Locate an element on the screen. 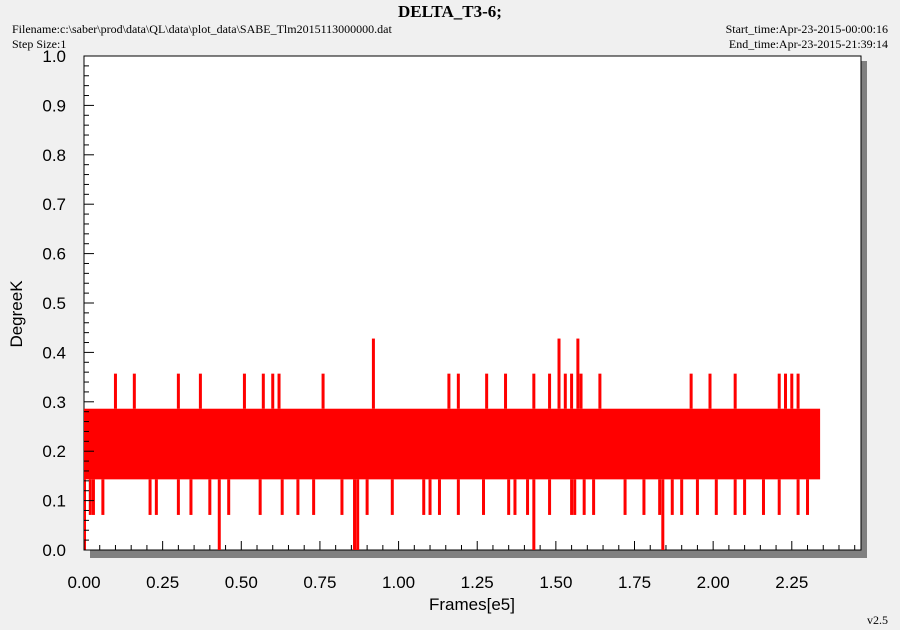 This screenshot has width=900, height=630. y-tick-label: 0.4 is located at coordinates (54, 352).